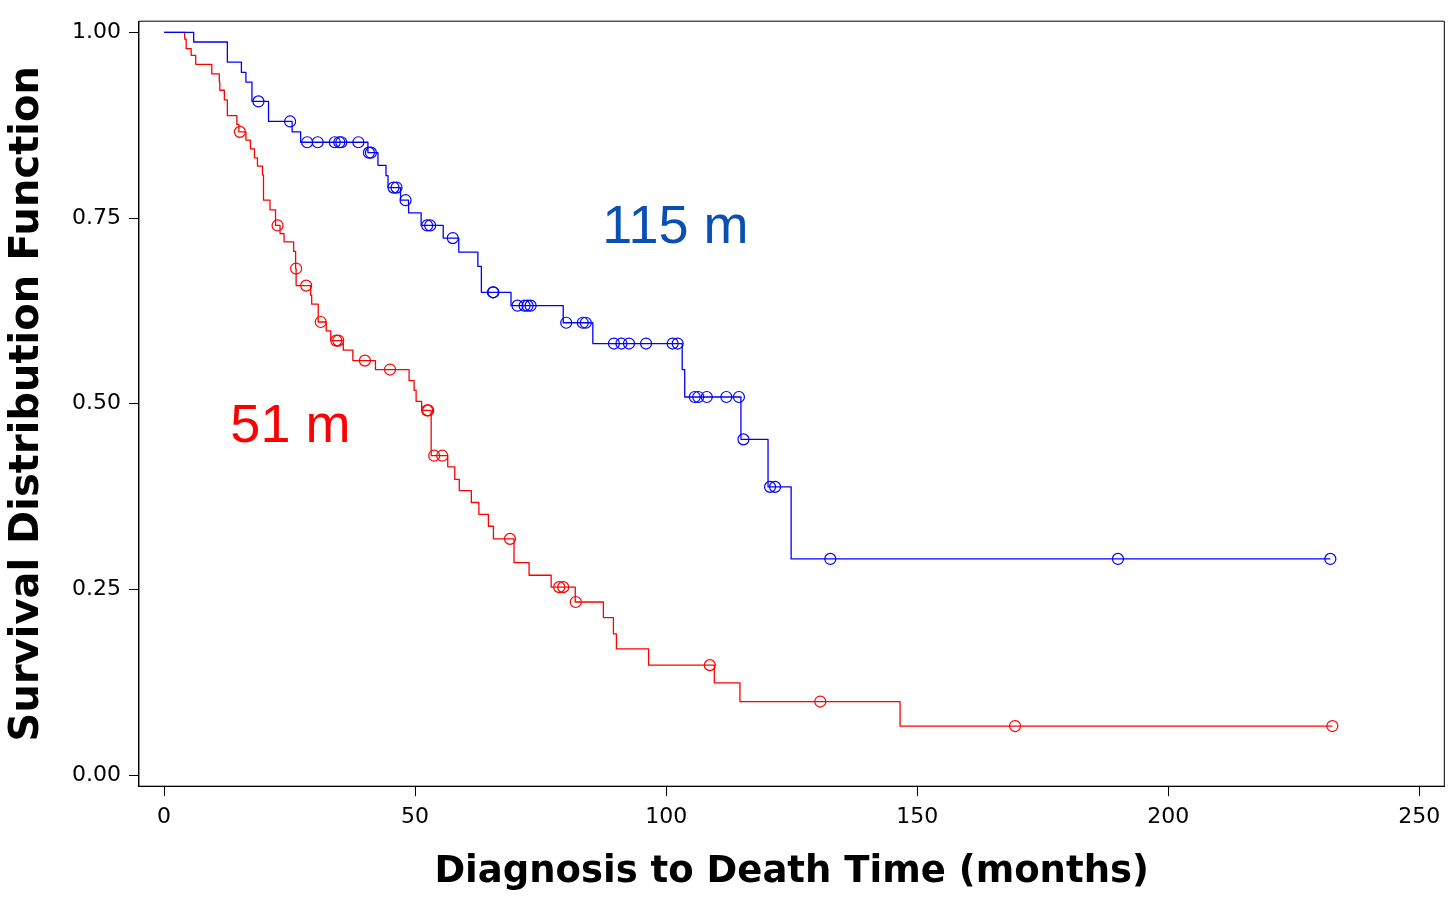 The height and width of the screenshot is (897, 1451). Describe the element at coordinates (1168, 816) in the screenshot. I see `x-tick-label: 200` at that location.